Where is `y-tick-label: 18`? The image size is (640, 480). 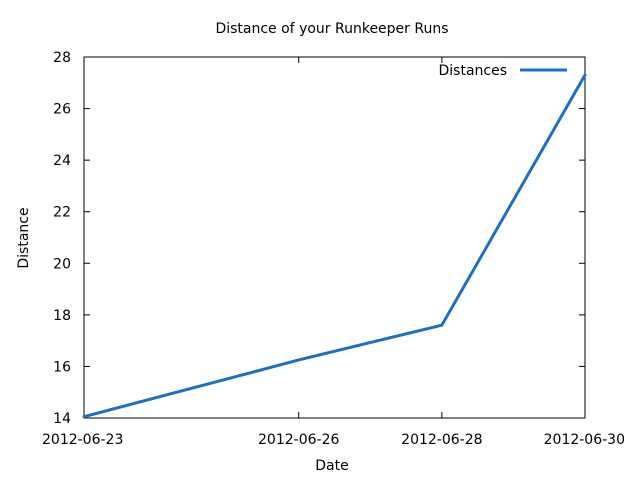 y-tick-label: 18 is located at coordinates (62, 316).